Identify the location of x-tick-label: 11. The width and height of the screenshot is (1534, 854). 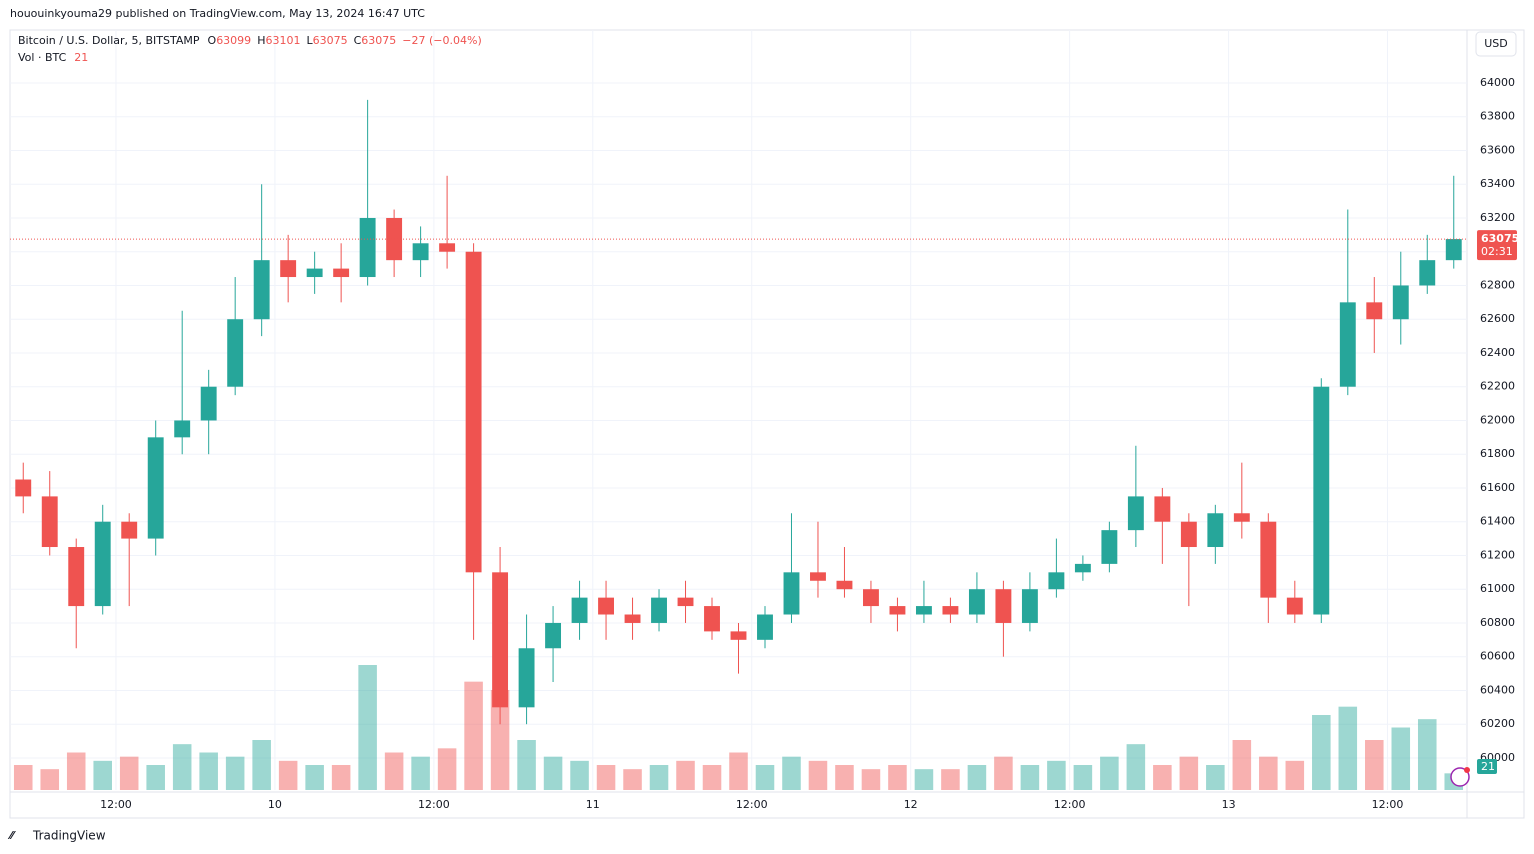
(593, 804).